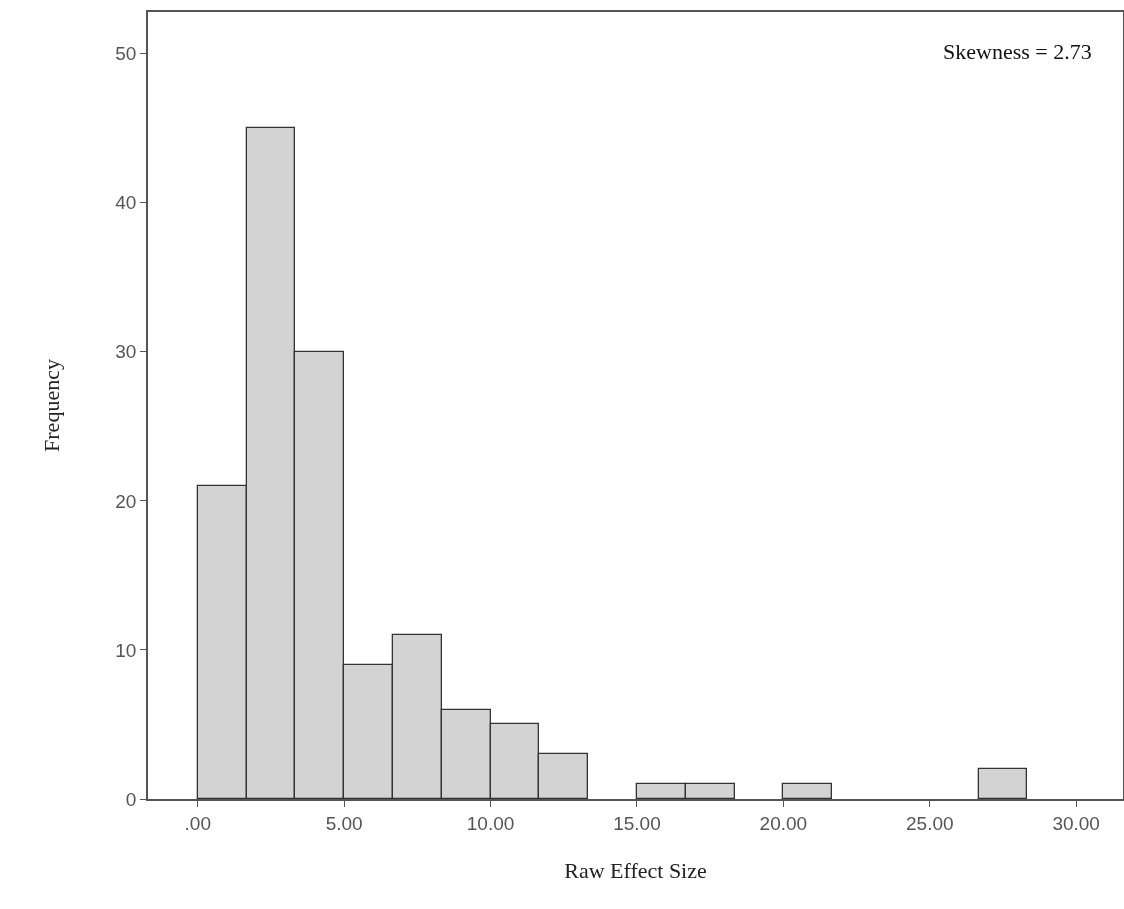 This screenshot has height=909, width=1124. Describe the element at coordinates (929, 823) in the screenshot. I see `x-tick-label: 25.00` at that location.